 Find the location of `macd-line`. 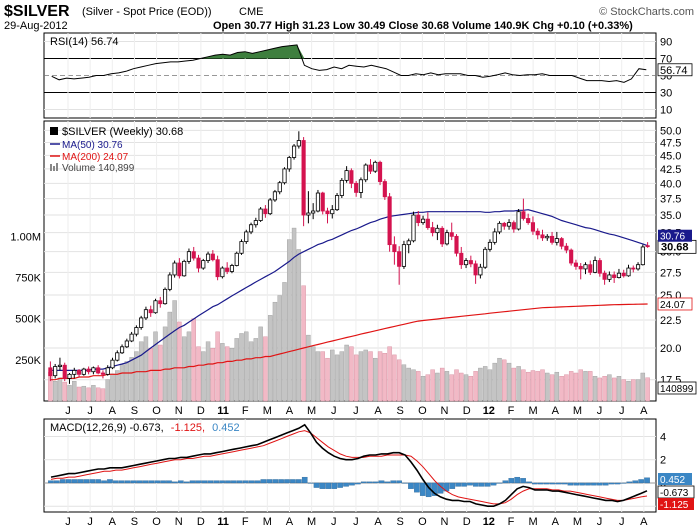

macd-line is located at coordinates (349, 465).